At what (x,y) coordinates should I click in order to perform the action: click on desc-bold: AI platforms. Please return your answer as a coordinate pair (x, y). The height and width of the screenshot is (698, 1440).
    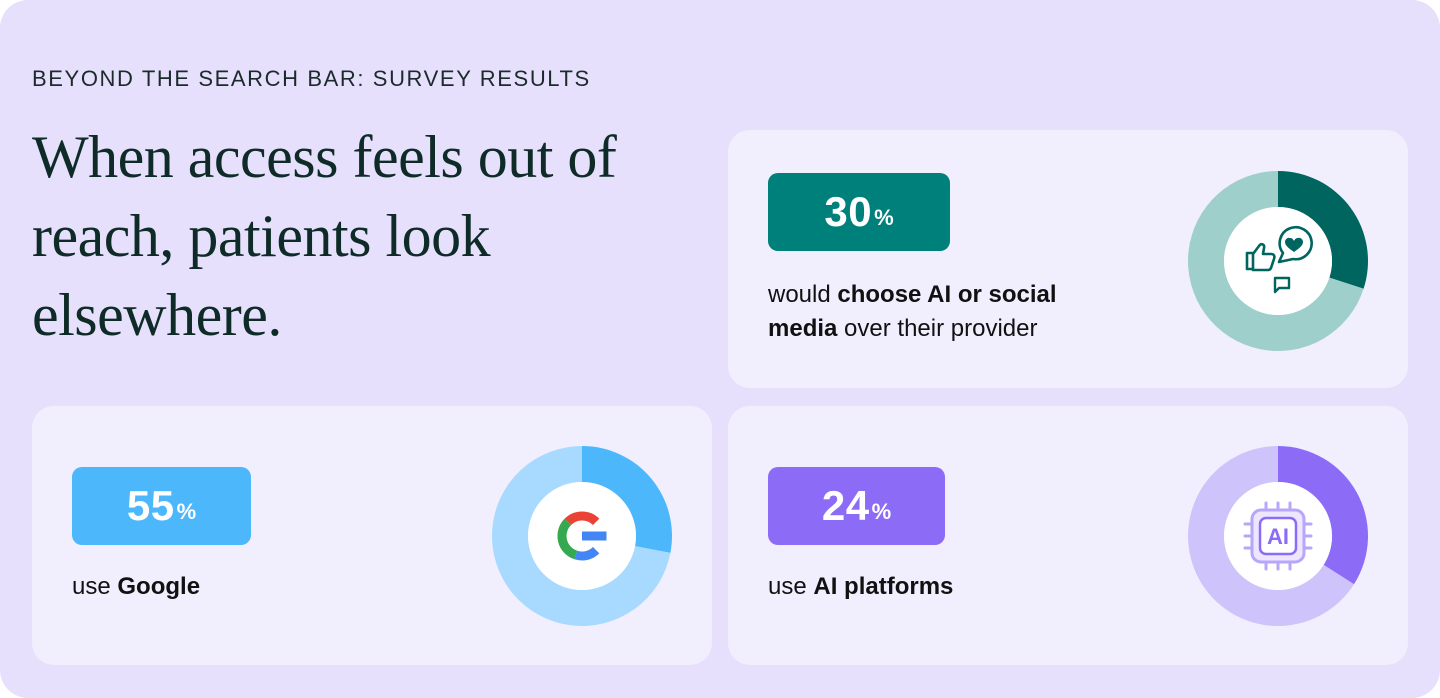
    Looking at the image, I should click on (883, 586).